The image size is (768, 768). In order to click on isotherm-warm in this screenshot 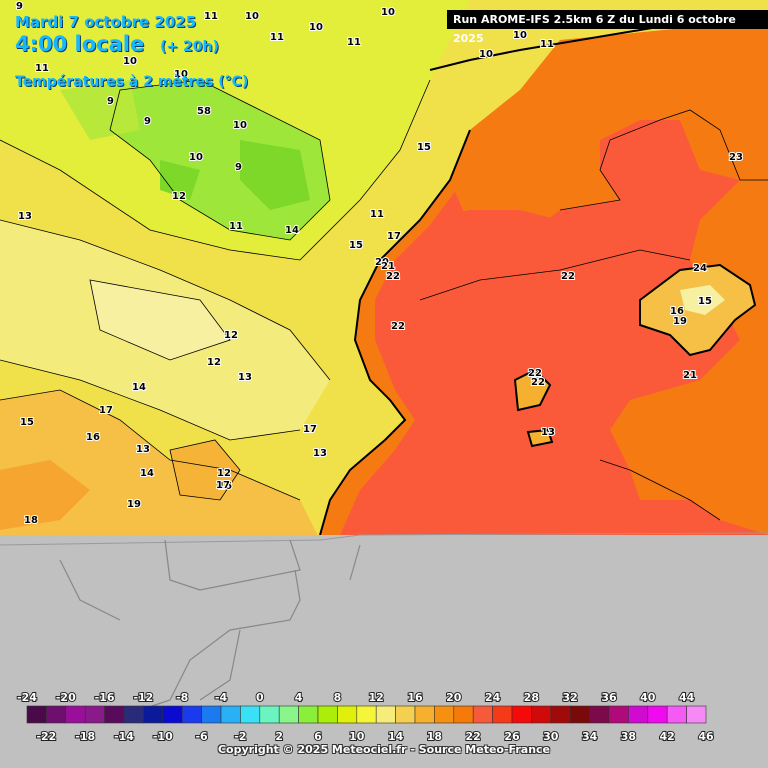, I will do `click(205, 470)`.